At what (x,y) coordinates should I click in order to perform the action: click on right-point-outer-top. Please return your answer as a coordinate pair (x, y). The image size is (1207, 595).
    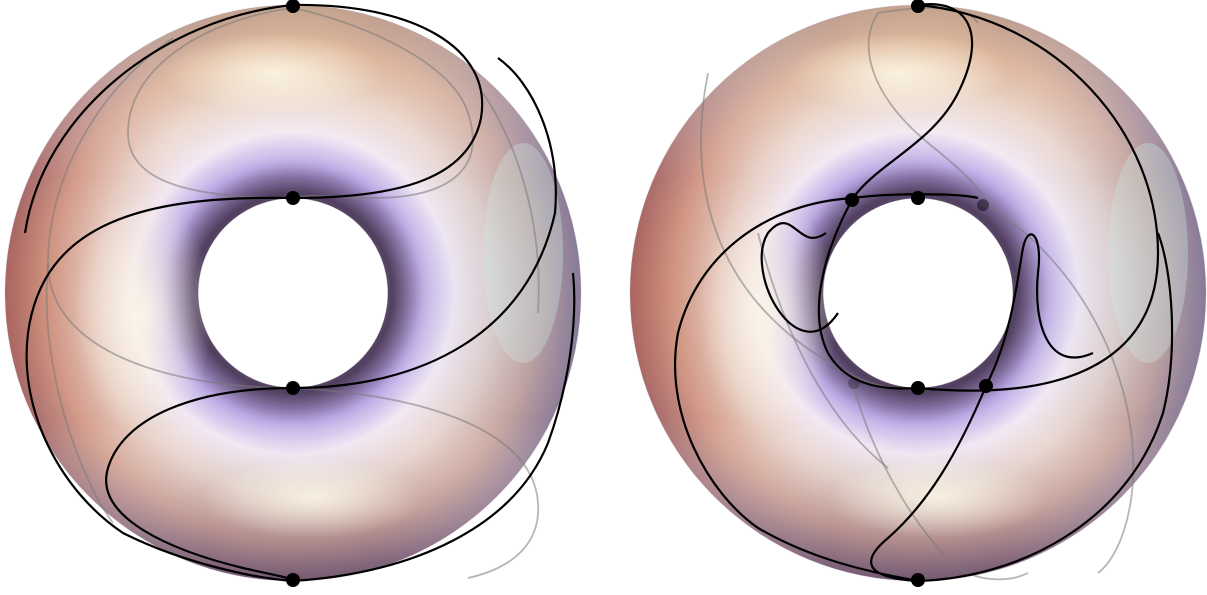
    Looking at the image, I should click on (918, 6).